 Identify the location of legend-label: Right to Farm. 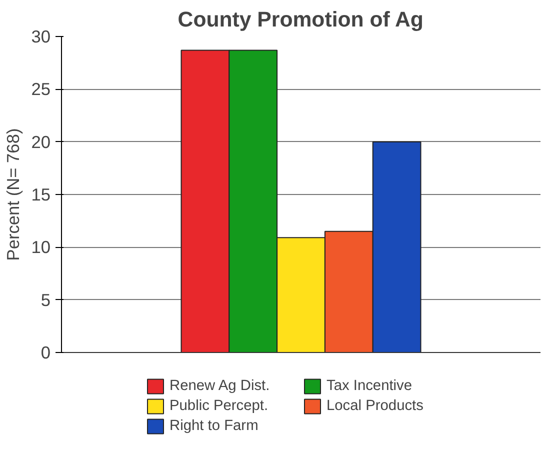
(215, 426).